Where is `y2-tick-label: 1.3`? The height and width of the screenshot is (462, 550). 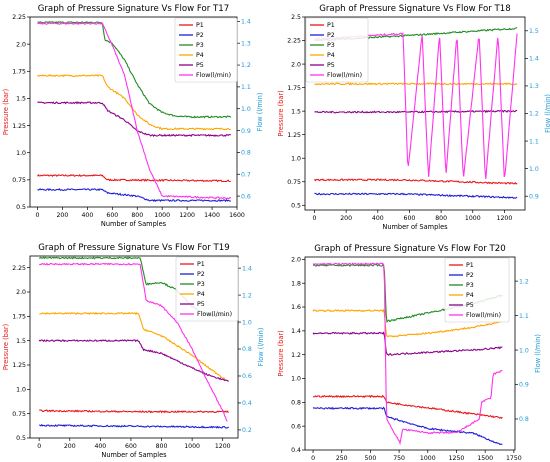
y2-tick-label: 1.3 is located at coordinates (534, 86).